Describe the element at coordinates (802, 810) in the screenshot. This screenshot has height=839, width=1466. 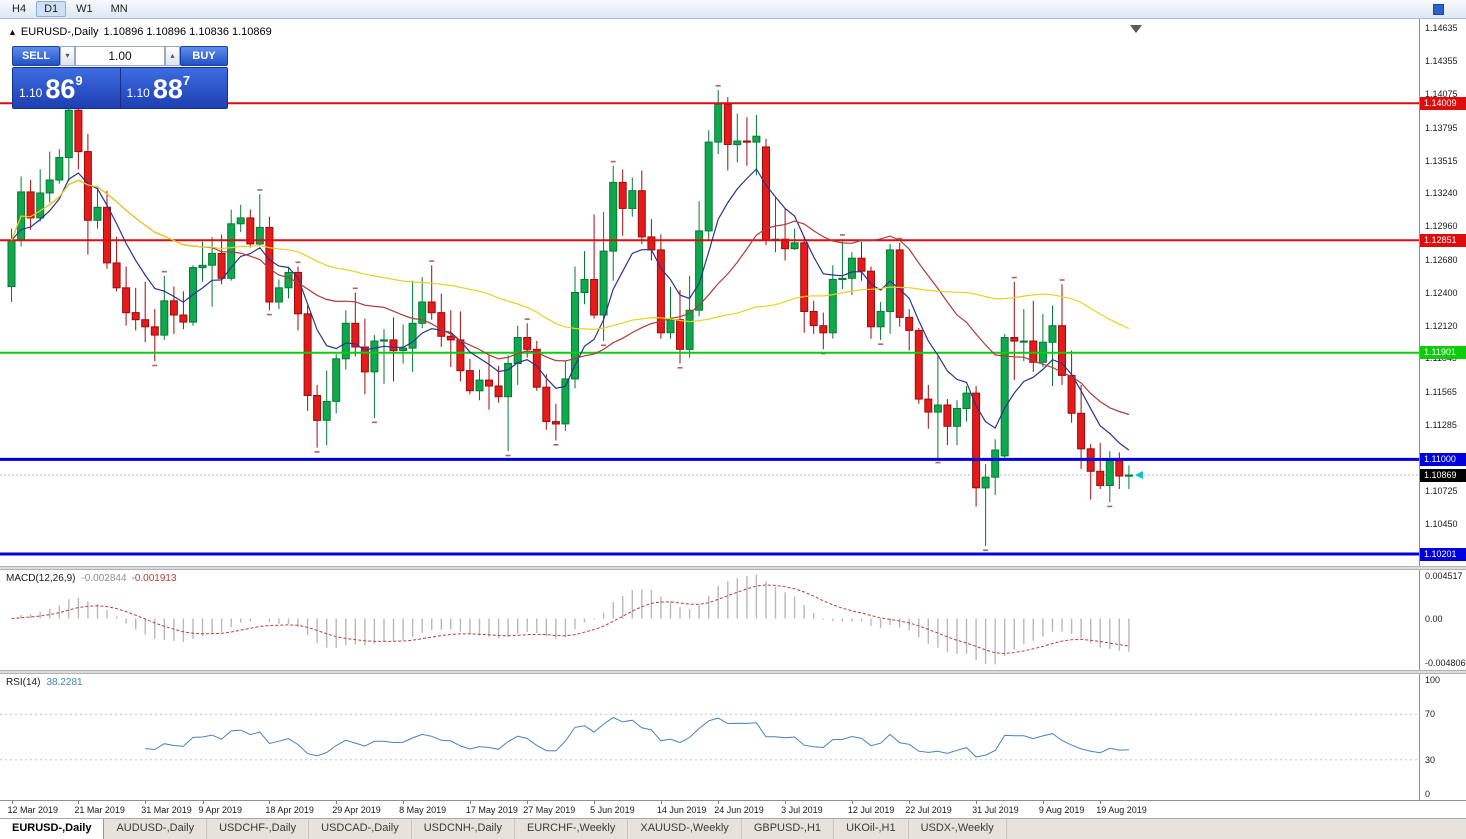
I see `date-axis-label: 3 Jul 2019` at that location.